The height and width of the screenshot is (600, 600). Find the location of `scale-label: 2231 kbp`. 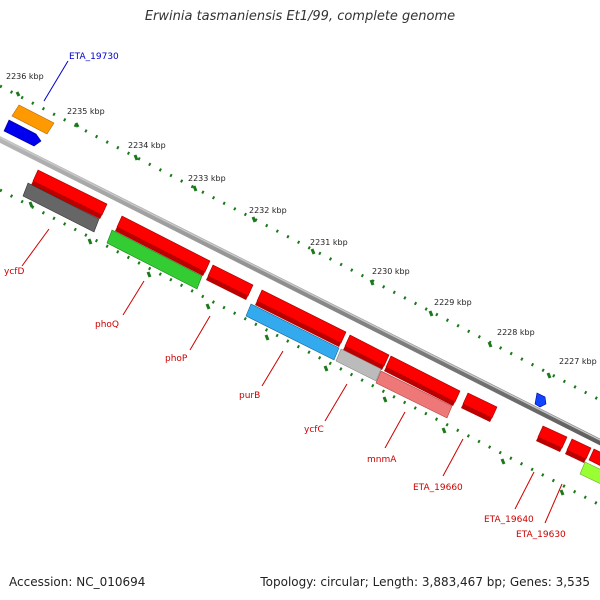

scale-label: 2231 kbp is located at coordinates (329, 242).